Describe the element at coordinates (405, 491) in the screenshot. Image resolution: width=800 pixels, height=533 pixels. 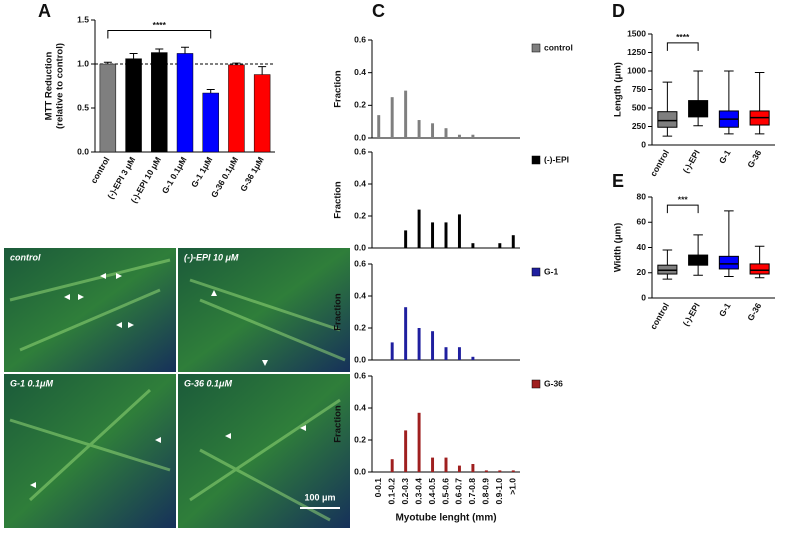
I see `x-tick-label: 0.2-0.3` at that location.